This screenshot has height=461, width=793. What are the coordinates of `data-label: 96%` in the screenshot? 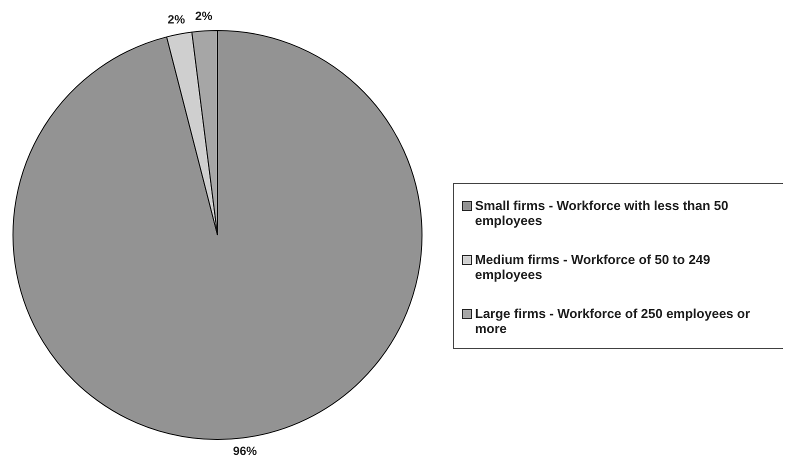 It's located at (245, 451).